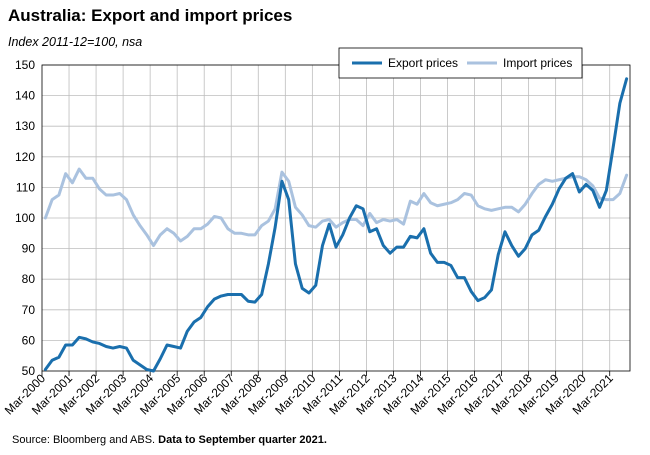  I want to click on legend-label-export: Export prices, so click(423, 63).